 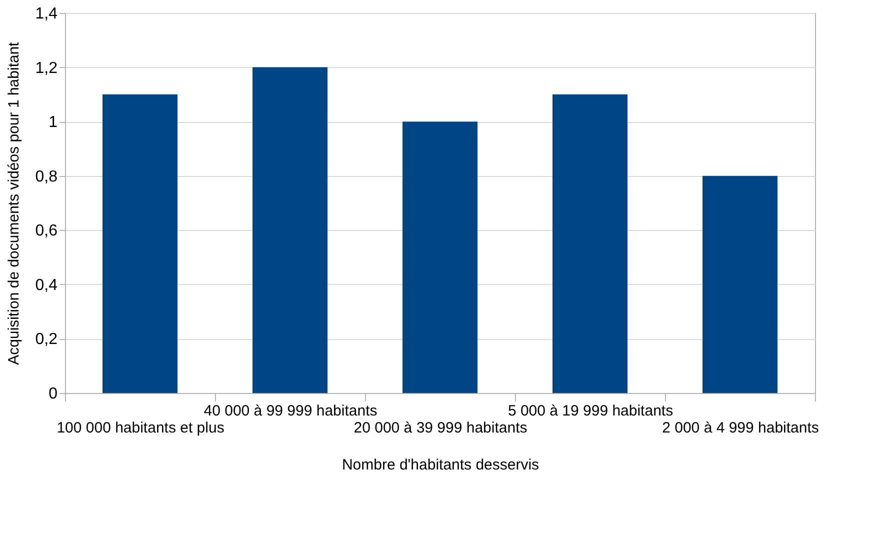 I want to click on y-tick-label: 0,4, so click(x=46, y=285).